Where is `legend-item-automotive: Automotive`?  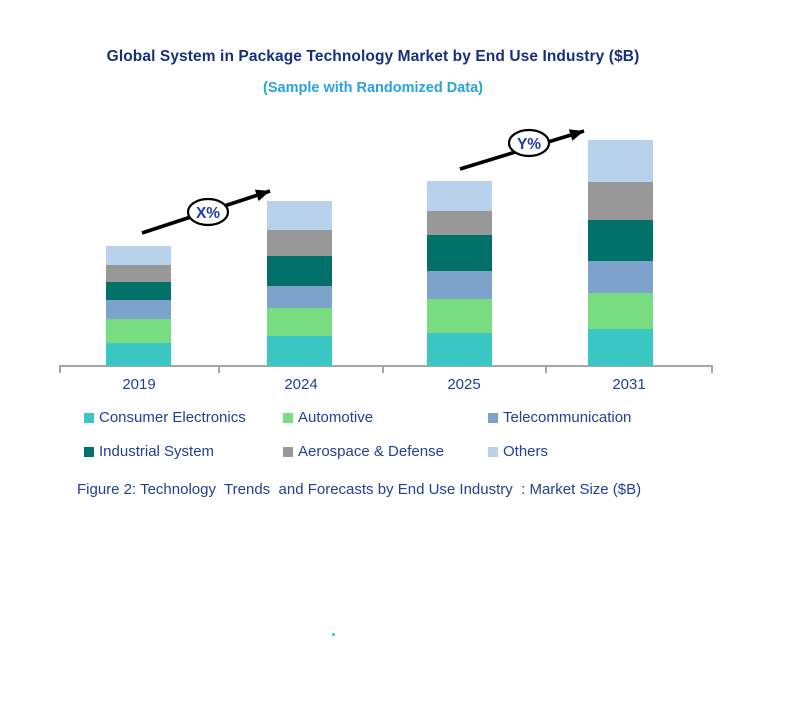 legend-item-automotive: Automotive is located at coordinates (328, 418).